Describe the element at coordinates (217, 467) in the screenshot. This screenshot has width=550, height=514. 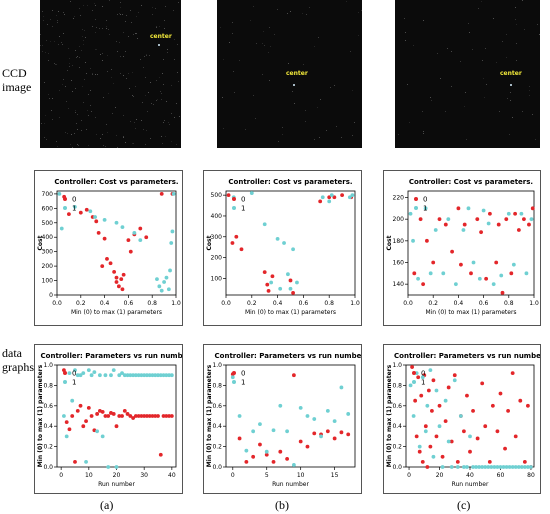
I see `y-tick-label: 0.0` at that location.